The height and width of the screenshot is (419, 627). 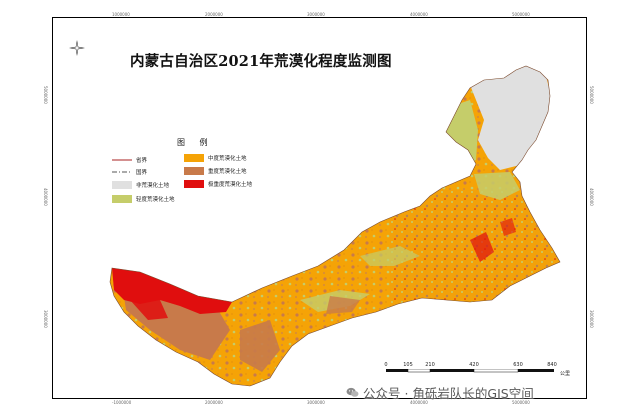 What do you see at coordinates (430, 365) in the screenshot?
I see `scale-label: 210` at bounding box center [430, 365].